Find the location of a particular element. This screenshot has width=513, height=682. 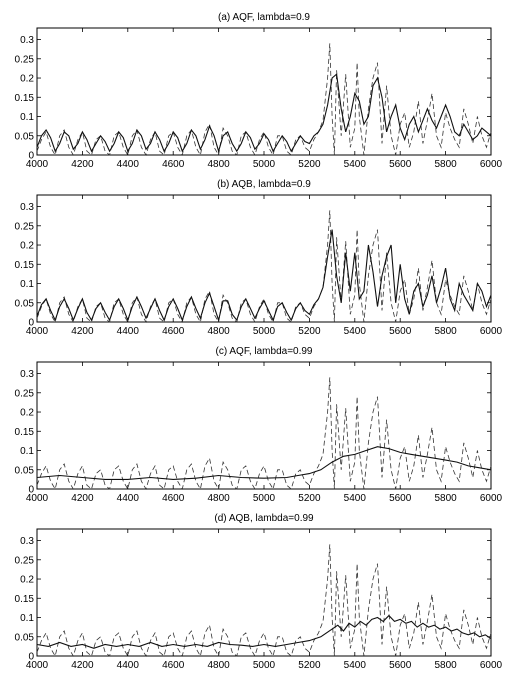

panel-title: (a) AQF, lambda=0.9 is located at coordinates (264, 17).